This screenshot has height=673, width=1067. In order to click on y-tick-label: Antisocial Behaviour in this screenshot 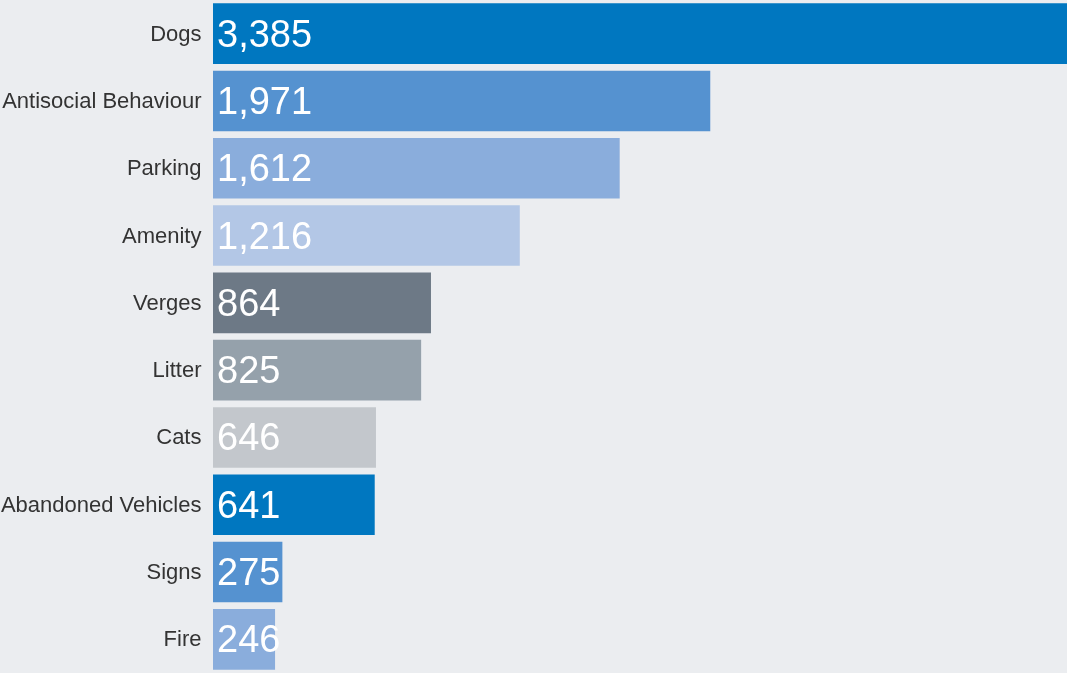, I will do `click(102, 100)`.